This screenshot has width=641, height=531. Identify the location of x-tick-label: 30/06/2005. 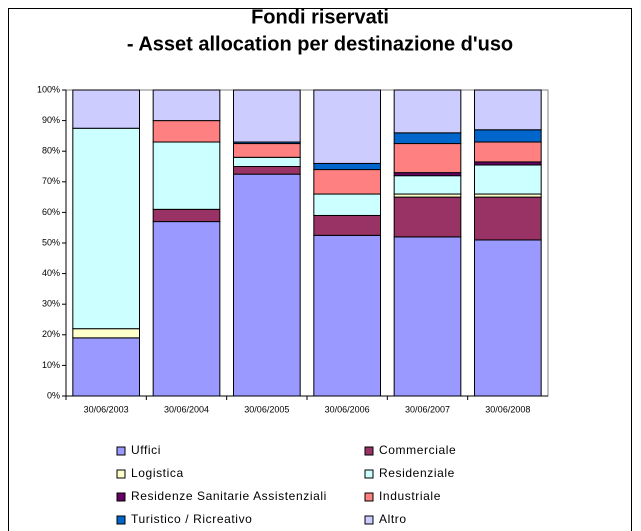
(266, 409).